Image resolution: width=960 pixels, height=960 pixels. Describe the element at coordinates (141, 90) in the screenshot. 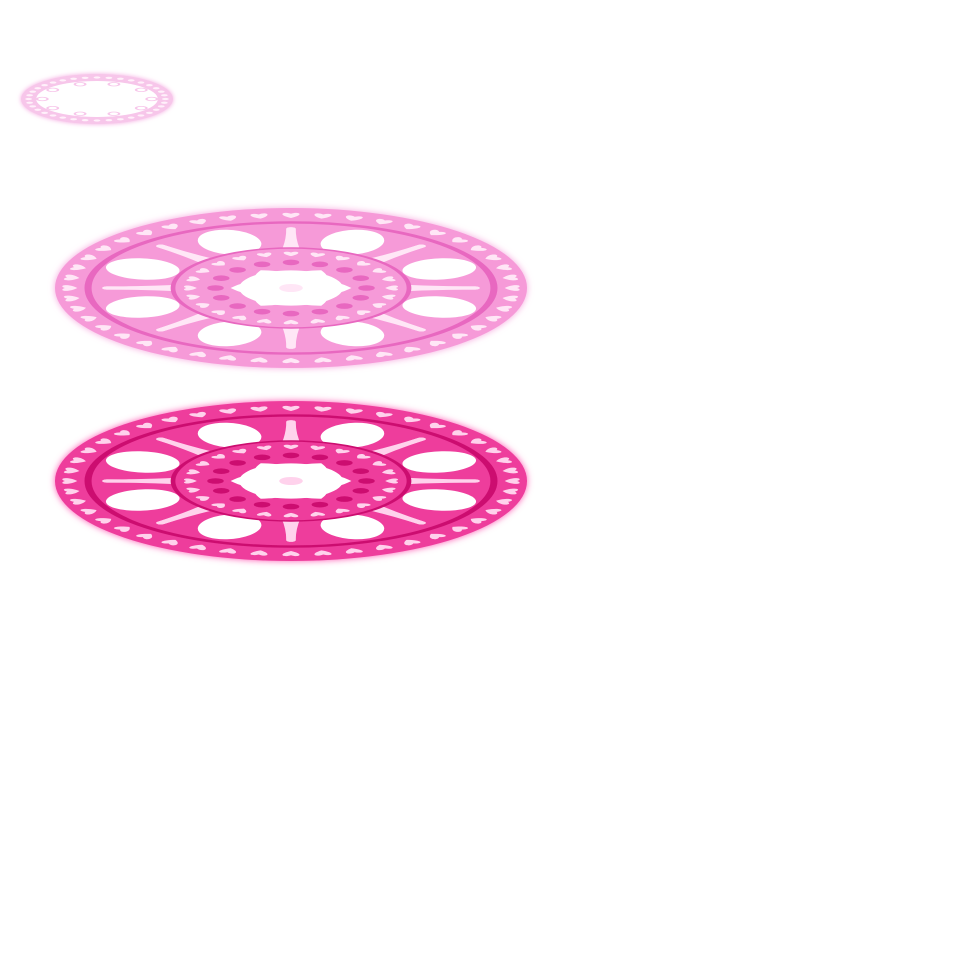

I see `ring-inner-loop` at that location.